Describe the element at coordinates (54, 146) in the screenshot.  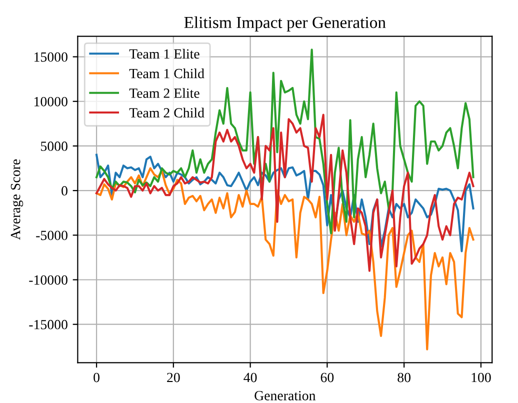
I see `y-tick-label: 5000` at that location.